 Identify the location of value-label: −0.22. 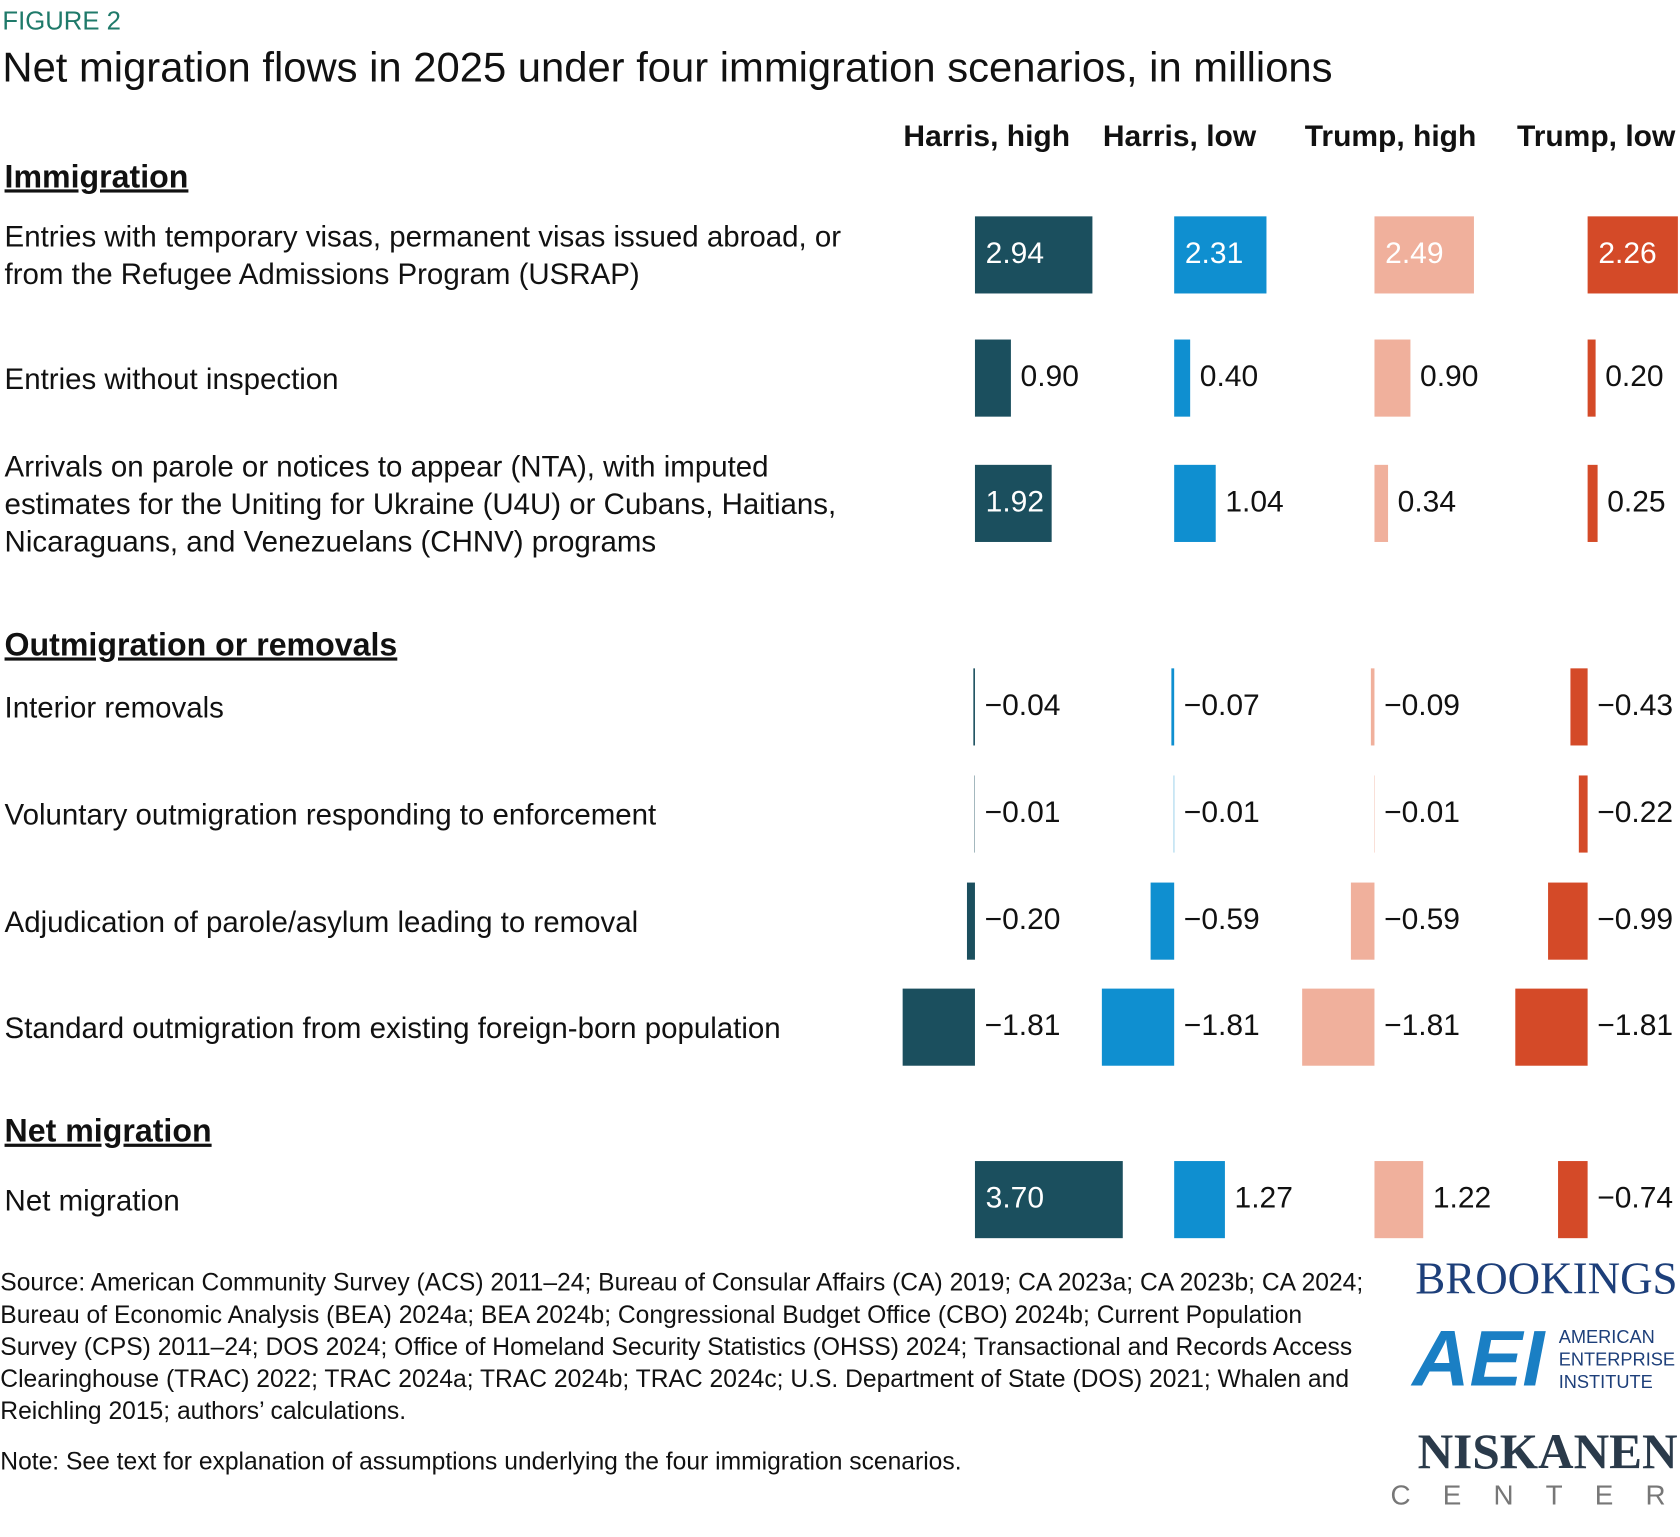
(1635, 812).